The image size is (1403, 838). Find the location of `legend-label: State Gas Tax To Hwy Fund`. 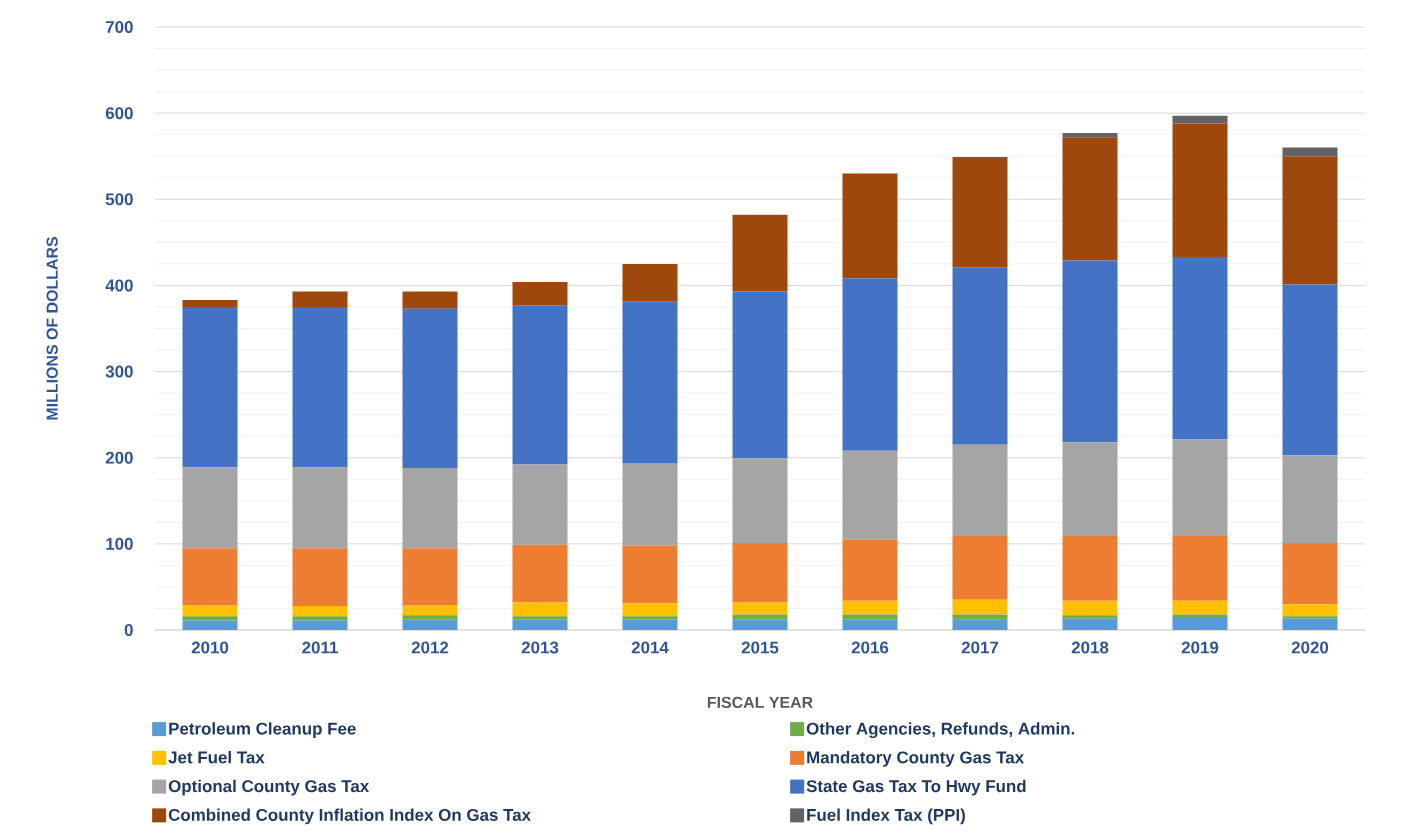

legend-label: State Gas Tax To Hwy Fund is located at coordinates (916, 787).